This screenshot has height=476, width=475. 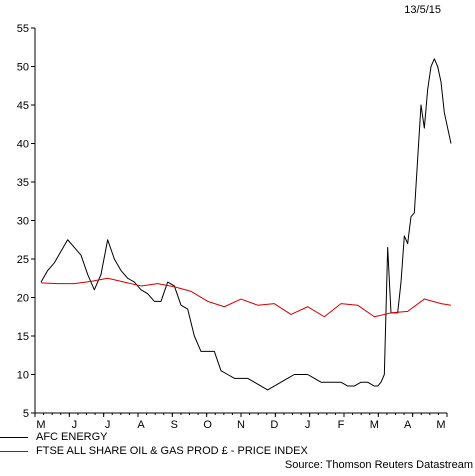 What do you see at coordinates (274, 425) in the screenshot?
I see `x-tick-label: D` at bounding box center [274, 425].